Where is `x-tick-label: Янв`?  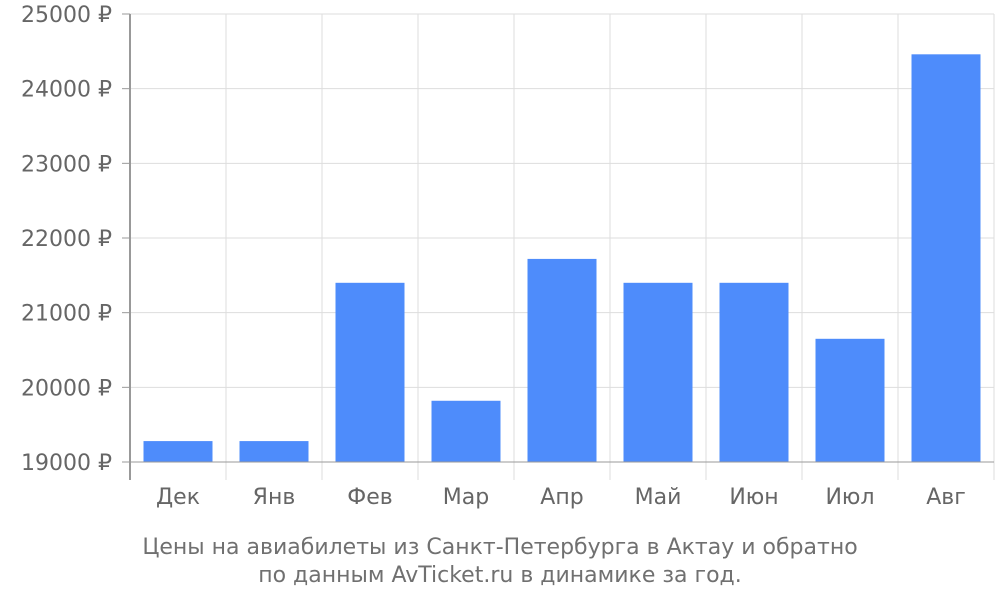 x-tick-label: Янв is located at coordinates (274, 497).